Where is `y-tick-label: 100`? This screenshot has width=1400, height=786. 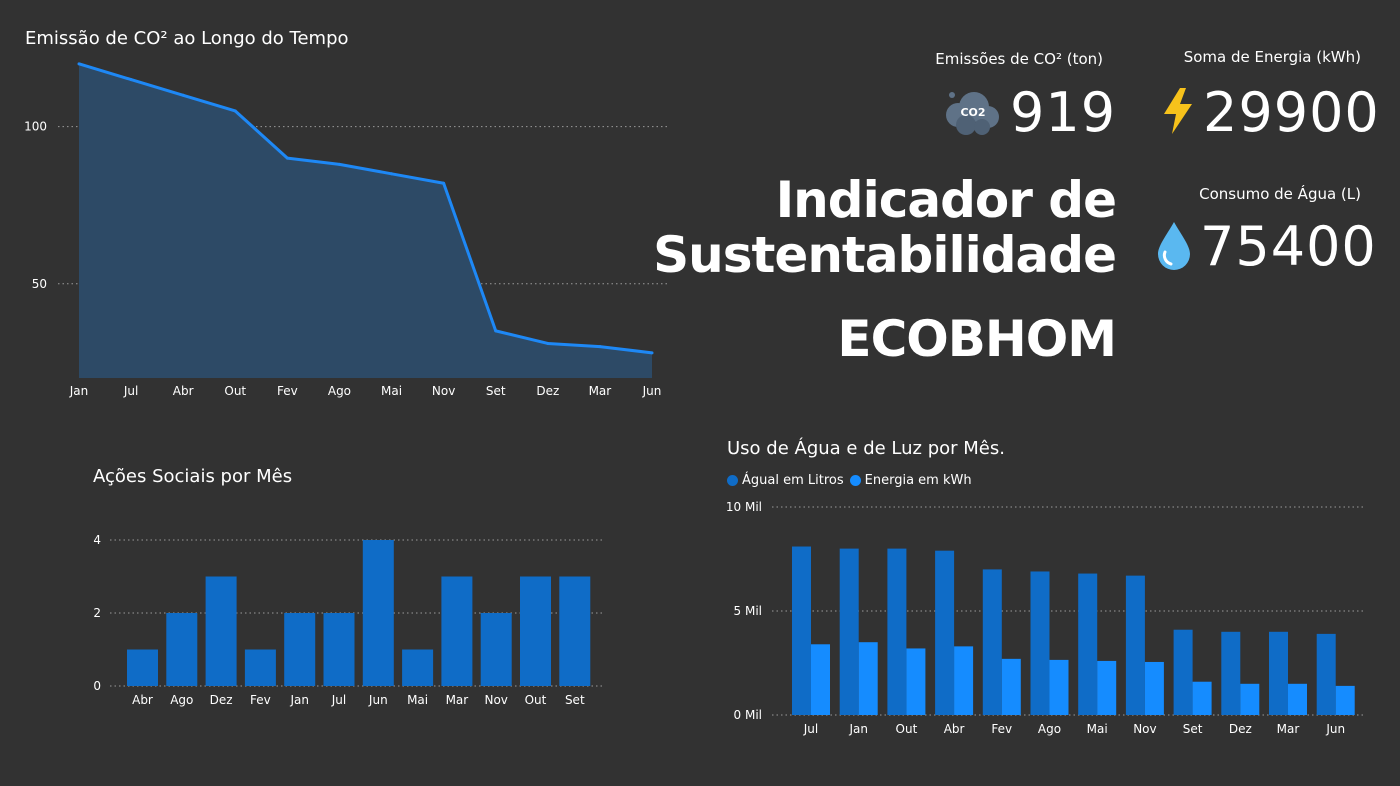
y-tick-label: 100 is located at coordinates (35, 127).